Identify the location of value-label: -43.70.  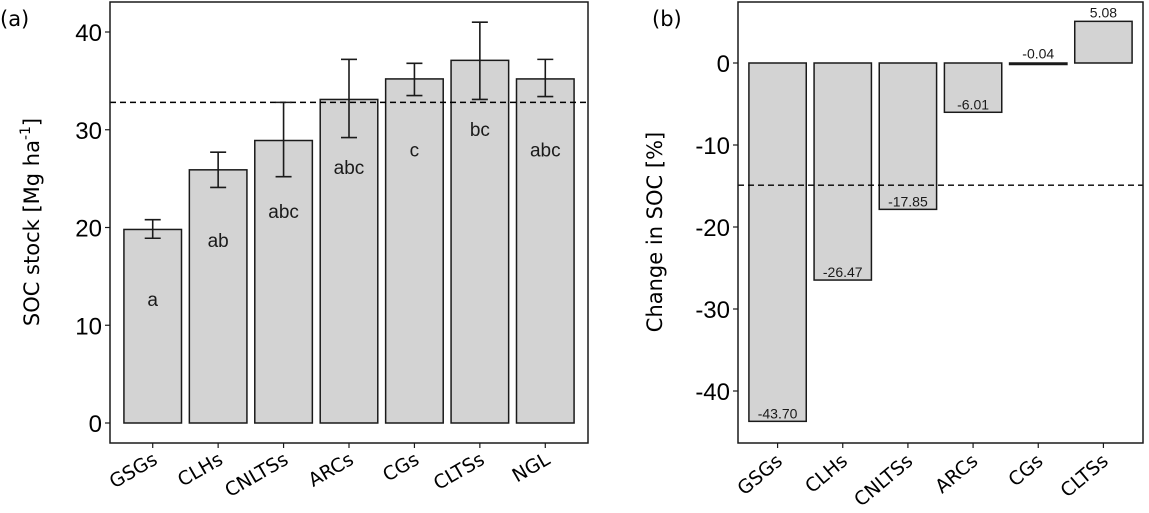
(778, 413).